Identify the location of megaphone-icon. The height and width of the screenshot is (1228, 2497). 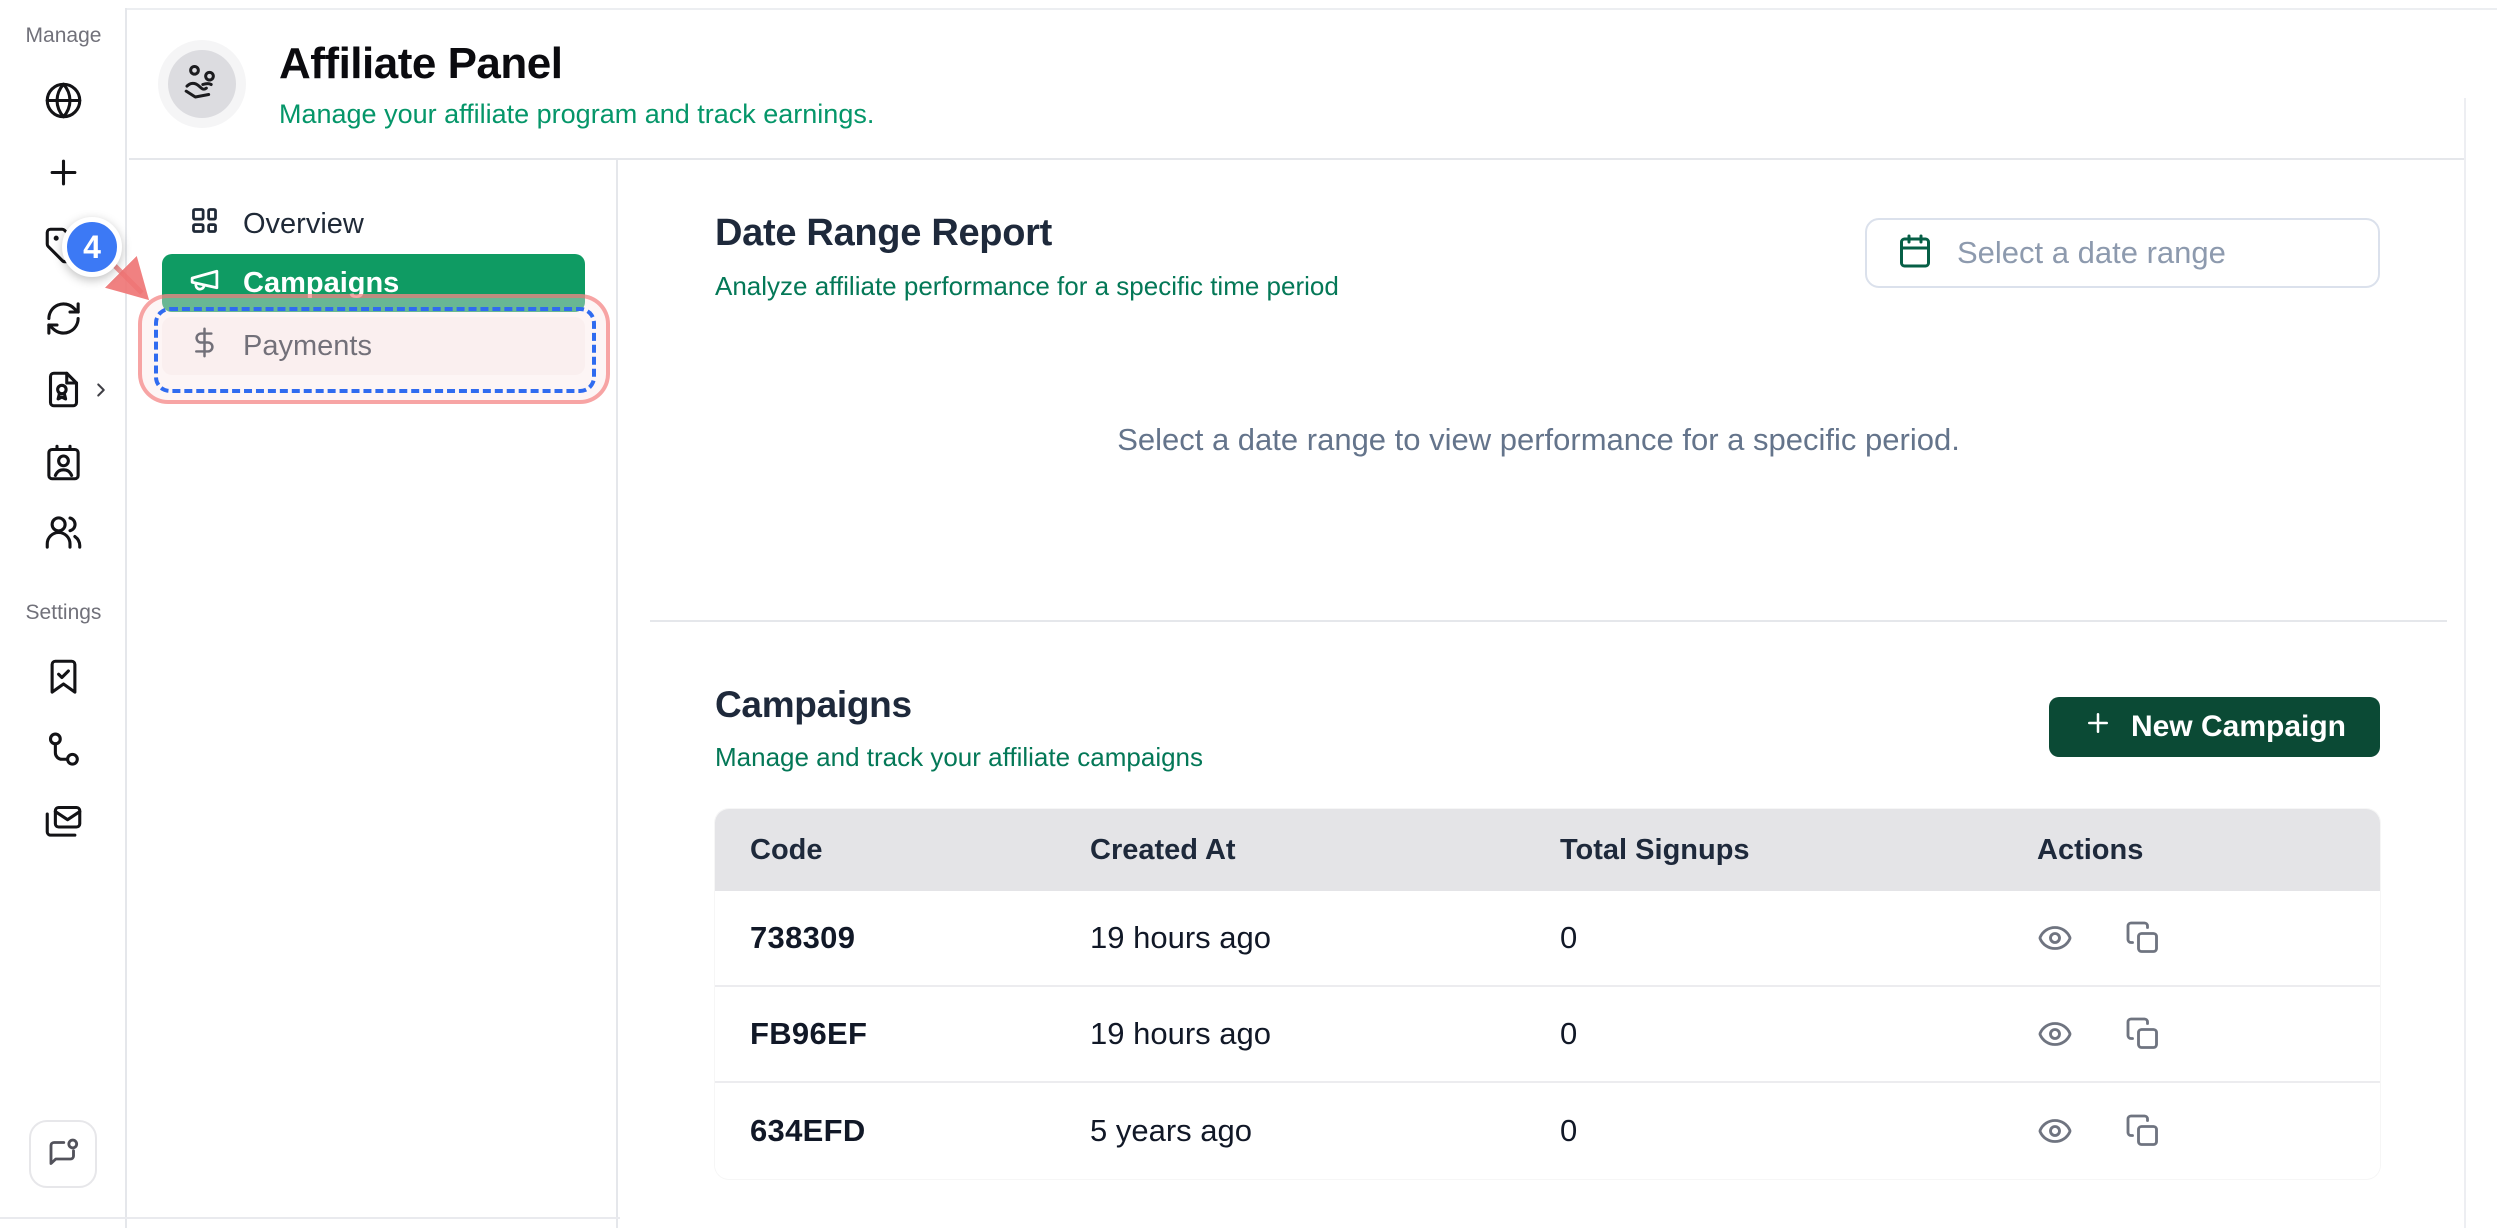
(204, 283).